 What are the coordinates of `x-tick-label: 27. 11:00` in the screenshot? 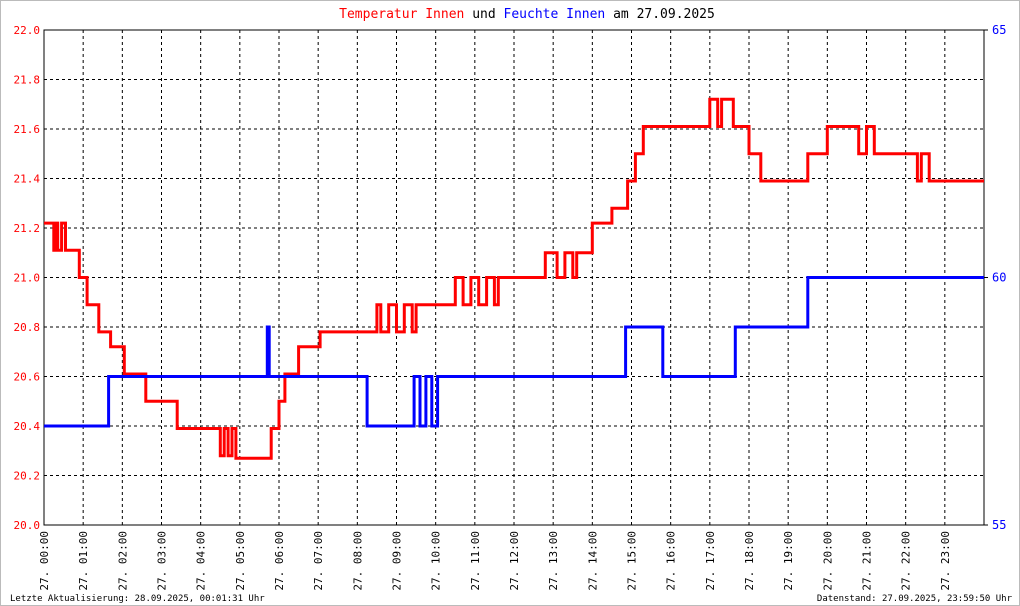 It's located at (475, 561).